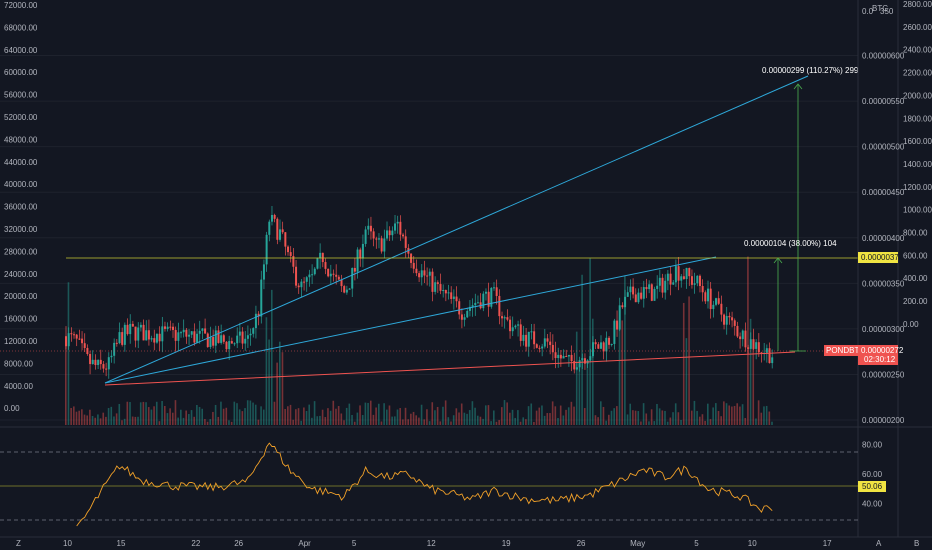 Image resolution: width=932 pixels, height=550 pixels. I want to click on auto-scale-button: A, so click(879, 543).